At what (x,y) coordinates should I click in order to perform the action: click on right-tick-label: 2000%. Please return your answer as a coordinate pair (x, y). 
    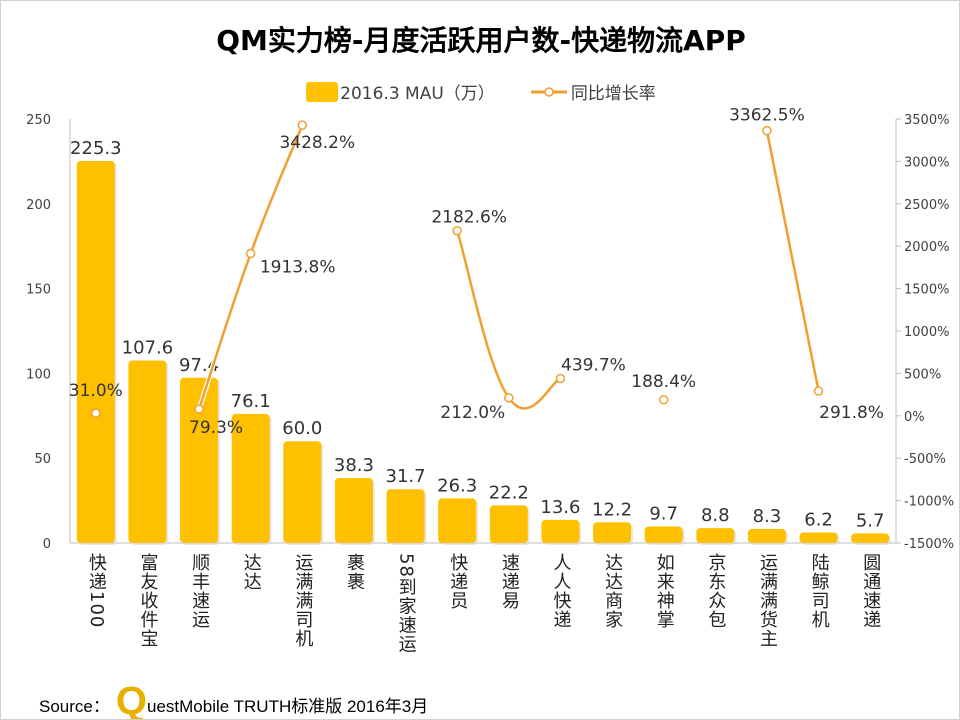
    Looking at the image, I should click on (926, 247).